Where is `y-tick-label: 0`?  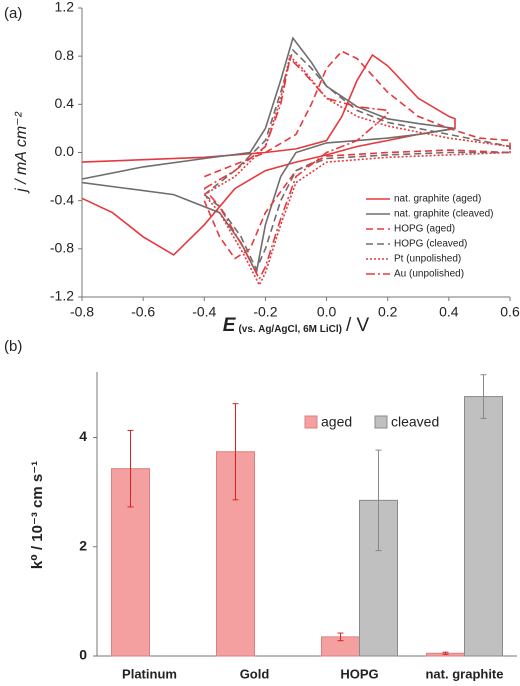
y-tick-label: 0 is located at coordinates (83, 655).